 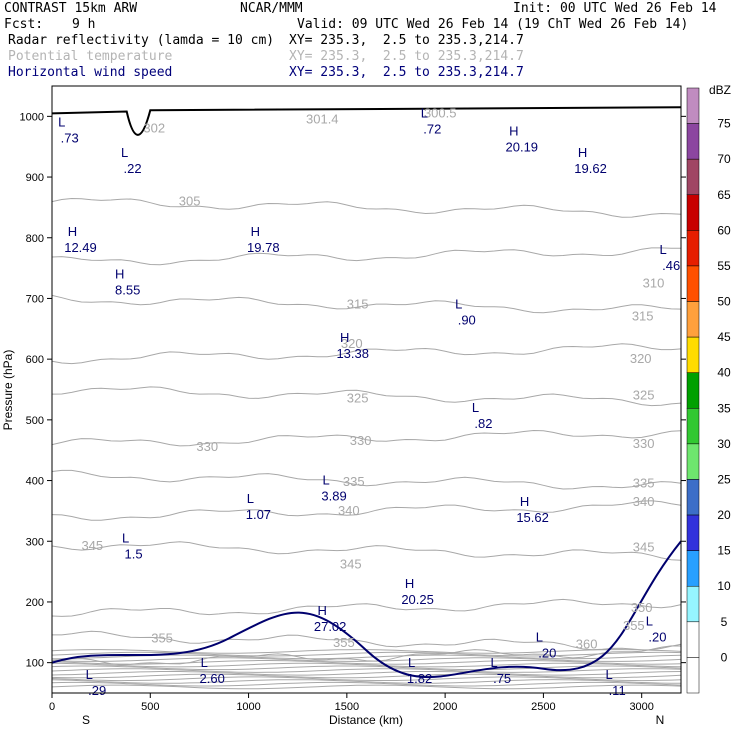 What do you see at coordinates (134, 553) in the screenshot?
I see `wind-extremum-value: 1.5` at bounding box center [134, 553].